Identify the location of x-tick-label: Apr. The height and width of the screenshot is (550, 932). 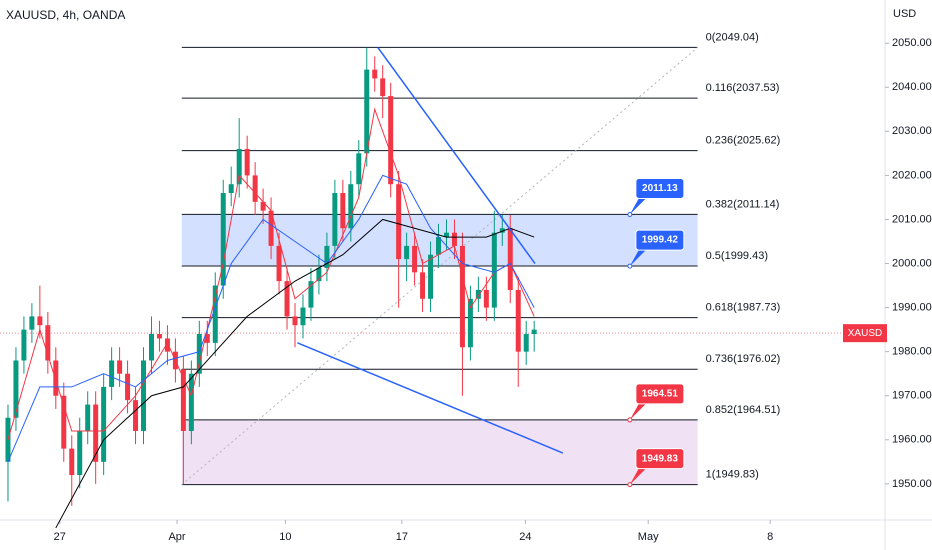
(176, 537).